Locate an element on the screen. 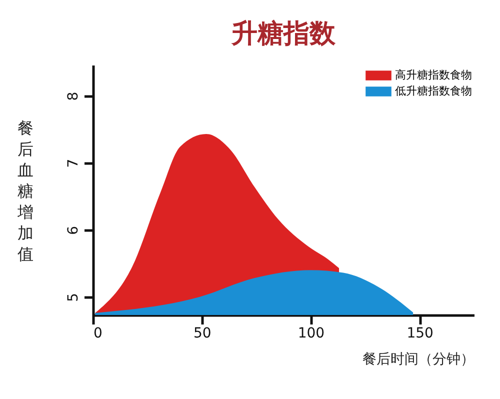 The height and width of the screenshot is (399, 500). x-tick-label: 150 is located at coordinates (420, 334).